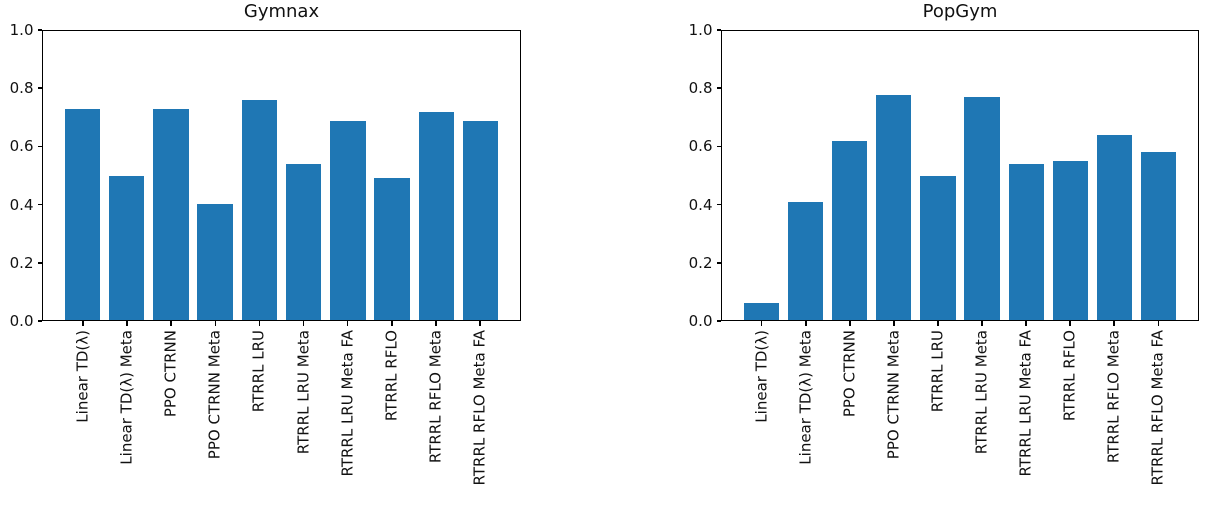 The image size is (1207, 525). Describe the element at coordinates (761, 376) in the screenshot. I see `x-tick-label: Linear TD(λ)` at that location.